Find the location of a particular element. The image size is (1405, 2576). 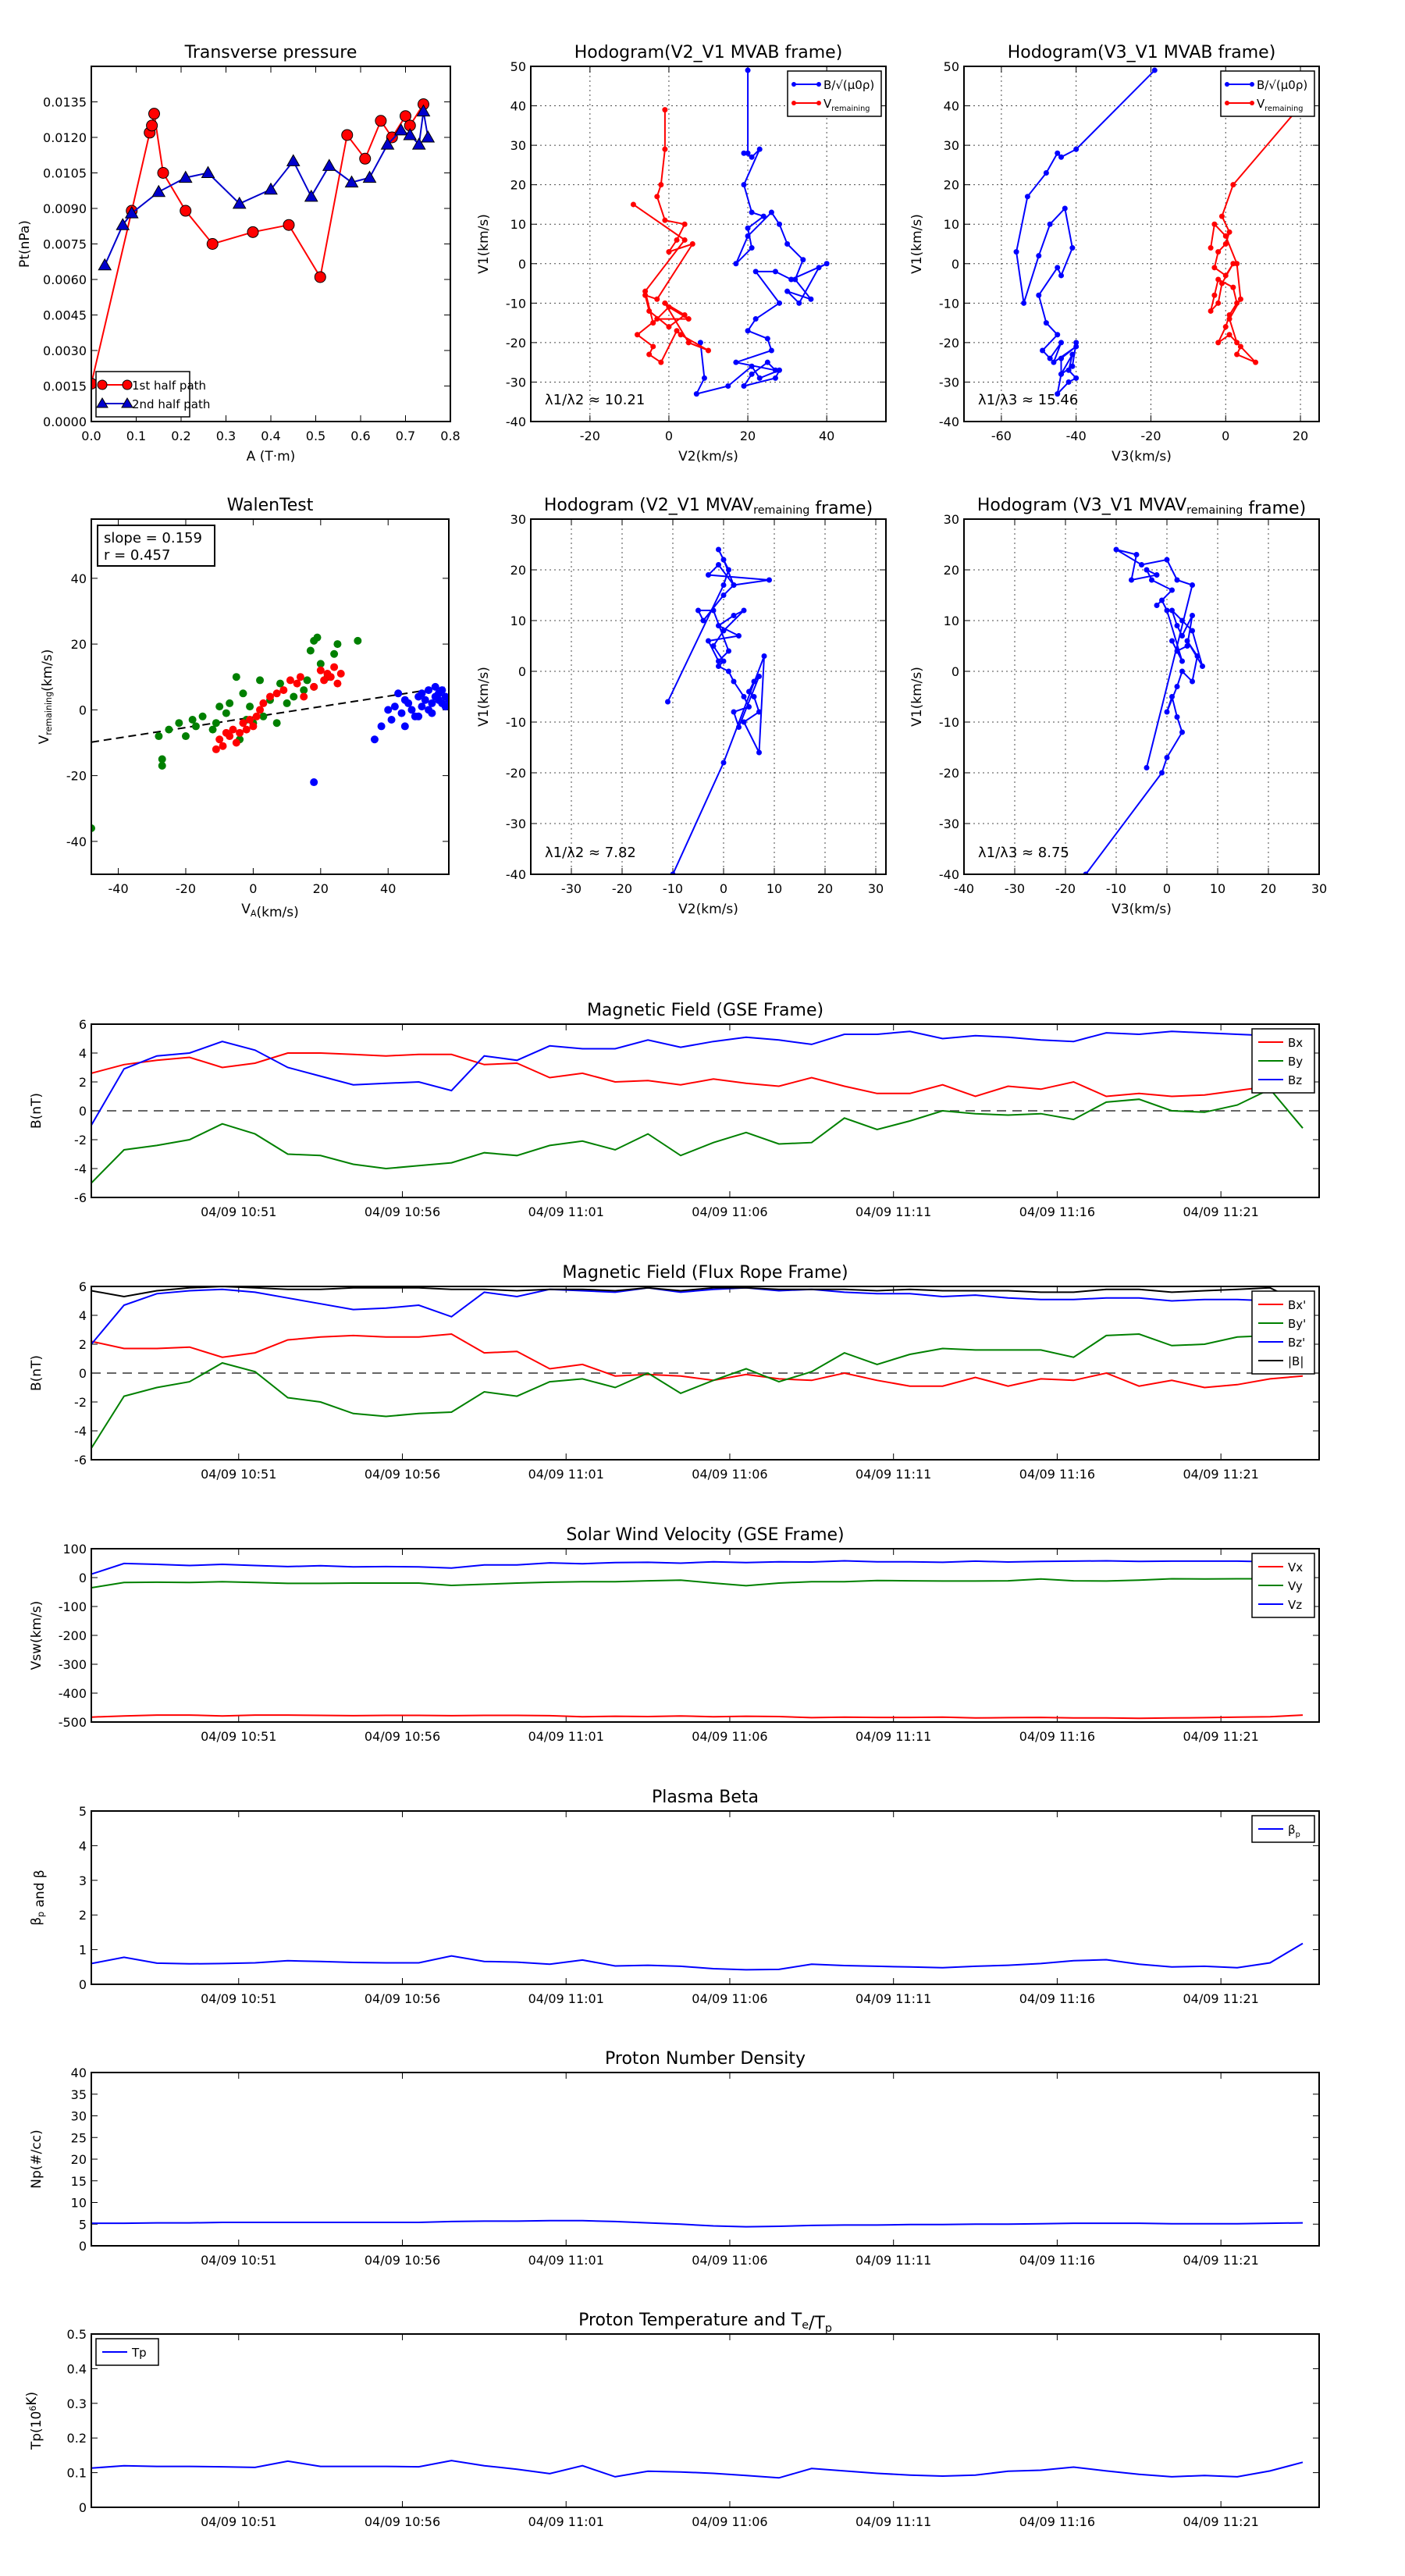

series-bz--line is located at coordinates (697, 1315).